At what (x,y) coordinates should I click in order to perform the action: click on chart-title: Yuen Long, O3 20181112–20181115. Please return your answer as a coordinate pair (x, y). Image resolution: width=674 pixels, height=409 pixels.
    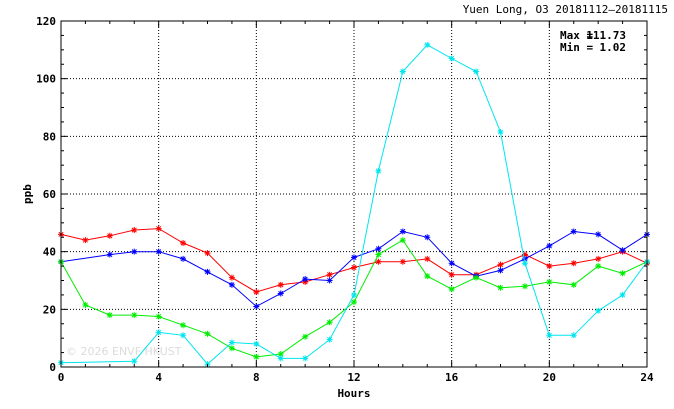
    Looking at the image, I should click on (565, 9).